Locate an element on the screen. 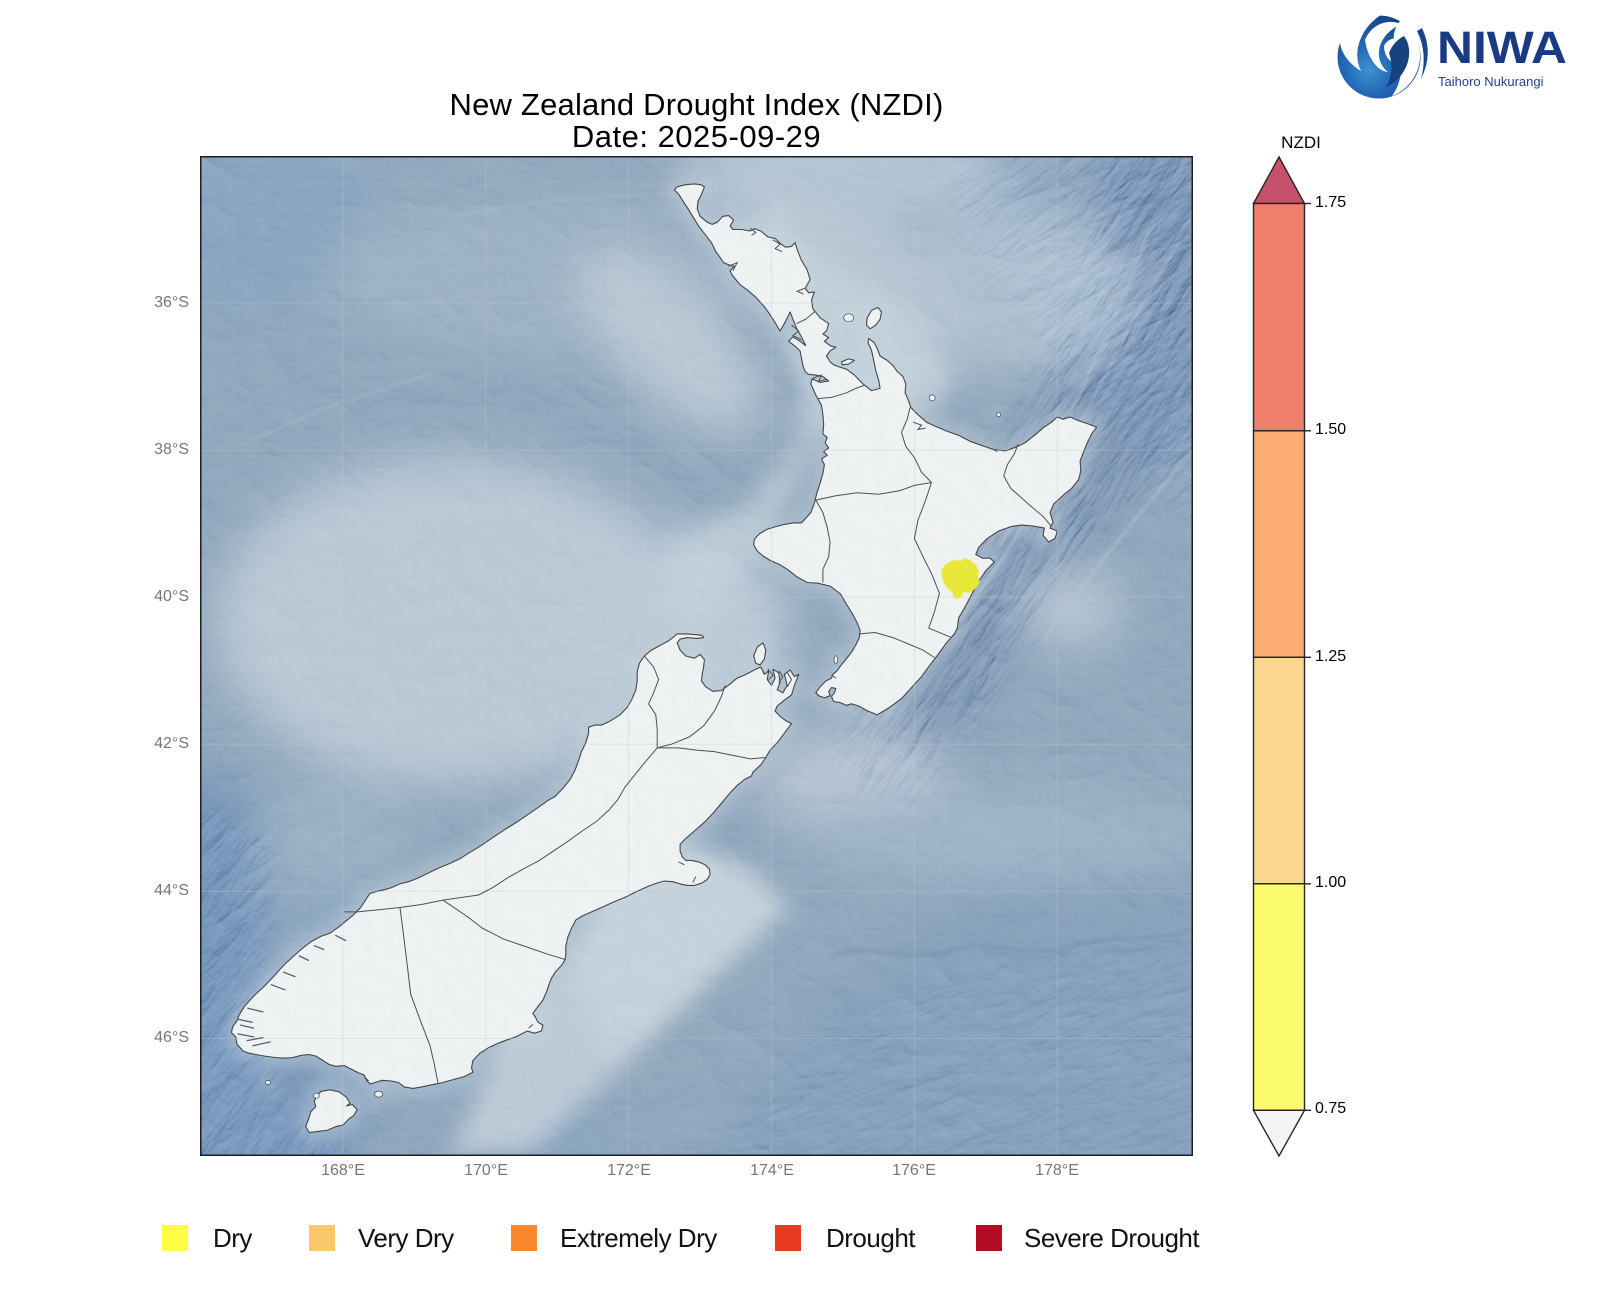  svg-text: Taihoro Nukurangi is located at coordinates (1491, 81).